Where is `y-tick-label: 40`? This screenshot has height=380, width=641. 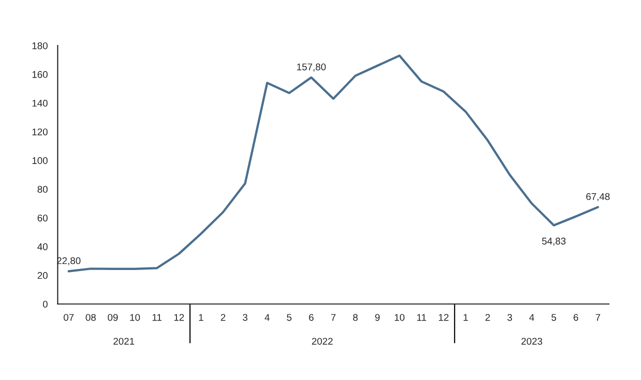
y-tick-label: 40 is located at coordinates (42, 246).